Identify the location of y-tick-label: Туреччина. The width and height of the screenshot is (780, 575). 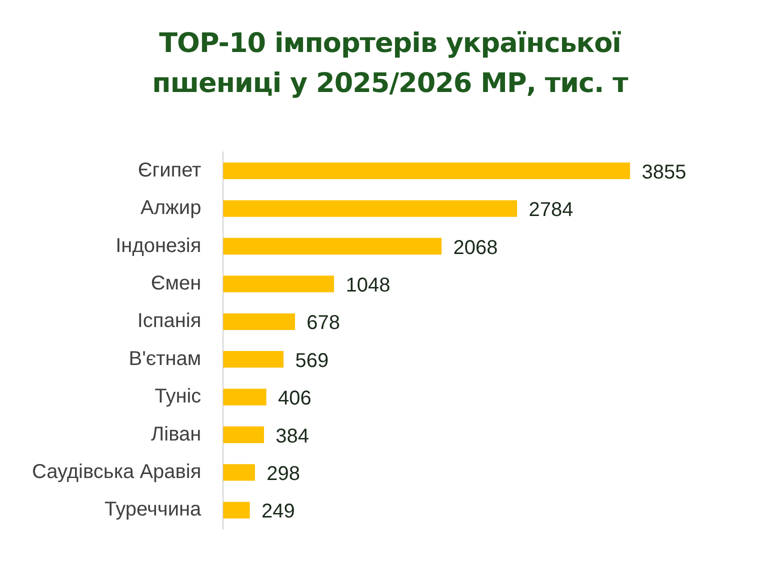
(153, 509).